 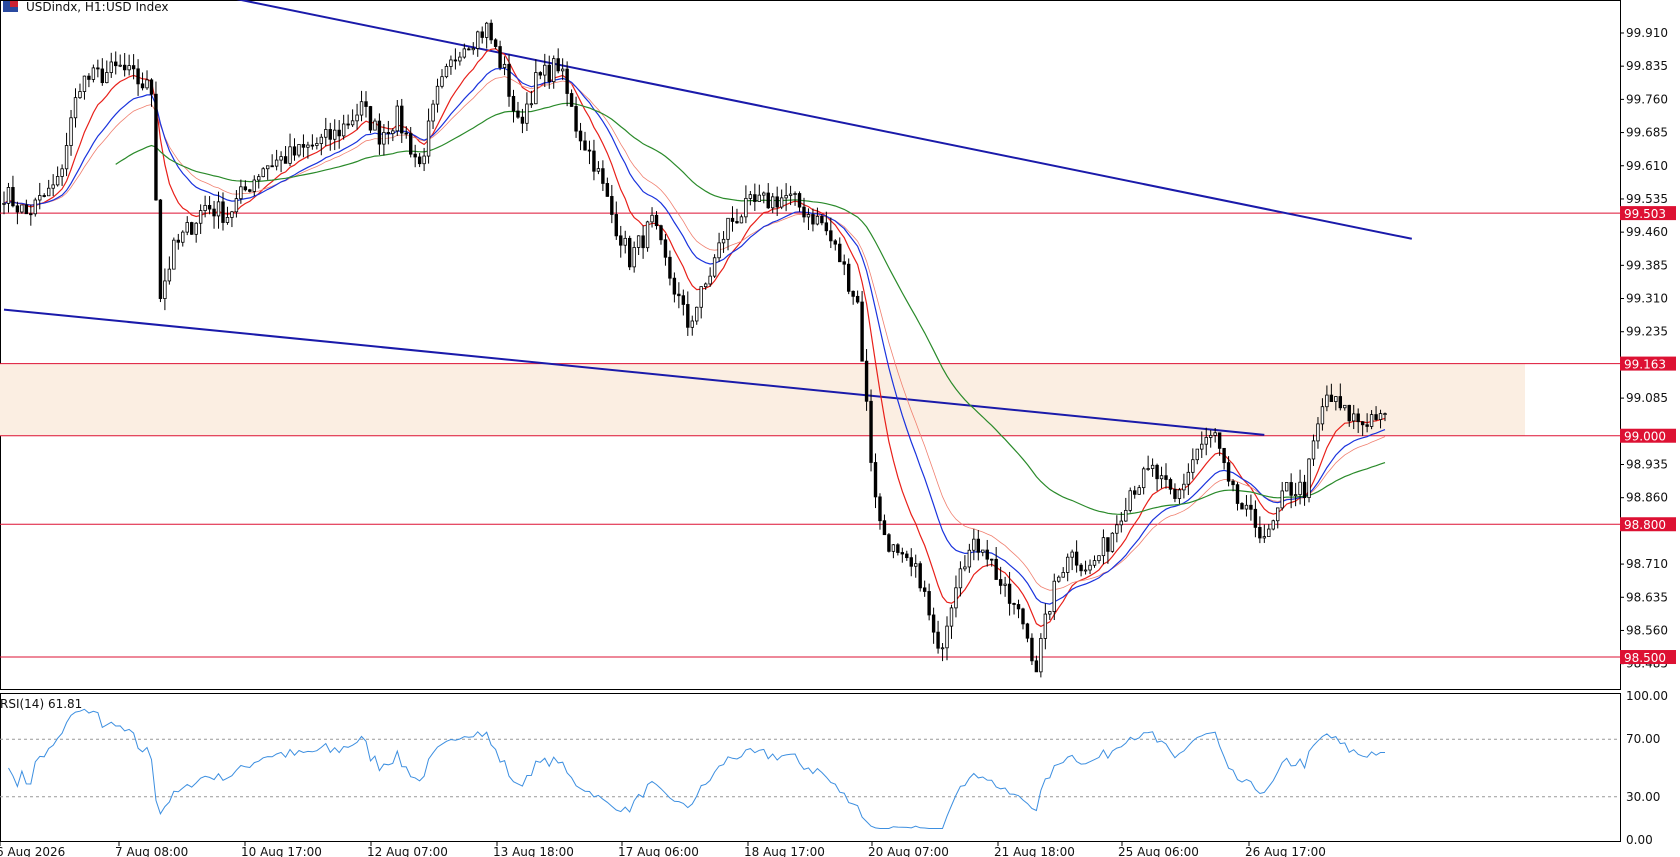 I want to click on time-tick-label: 26 Aug 17:00, so click(x=1285, y=851).